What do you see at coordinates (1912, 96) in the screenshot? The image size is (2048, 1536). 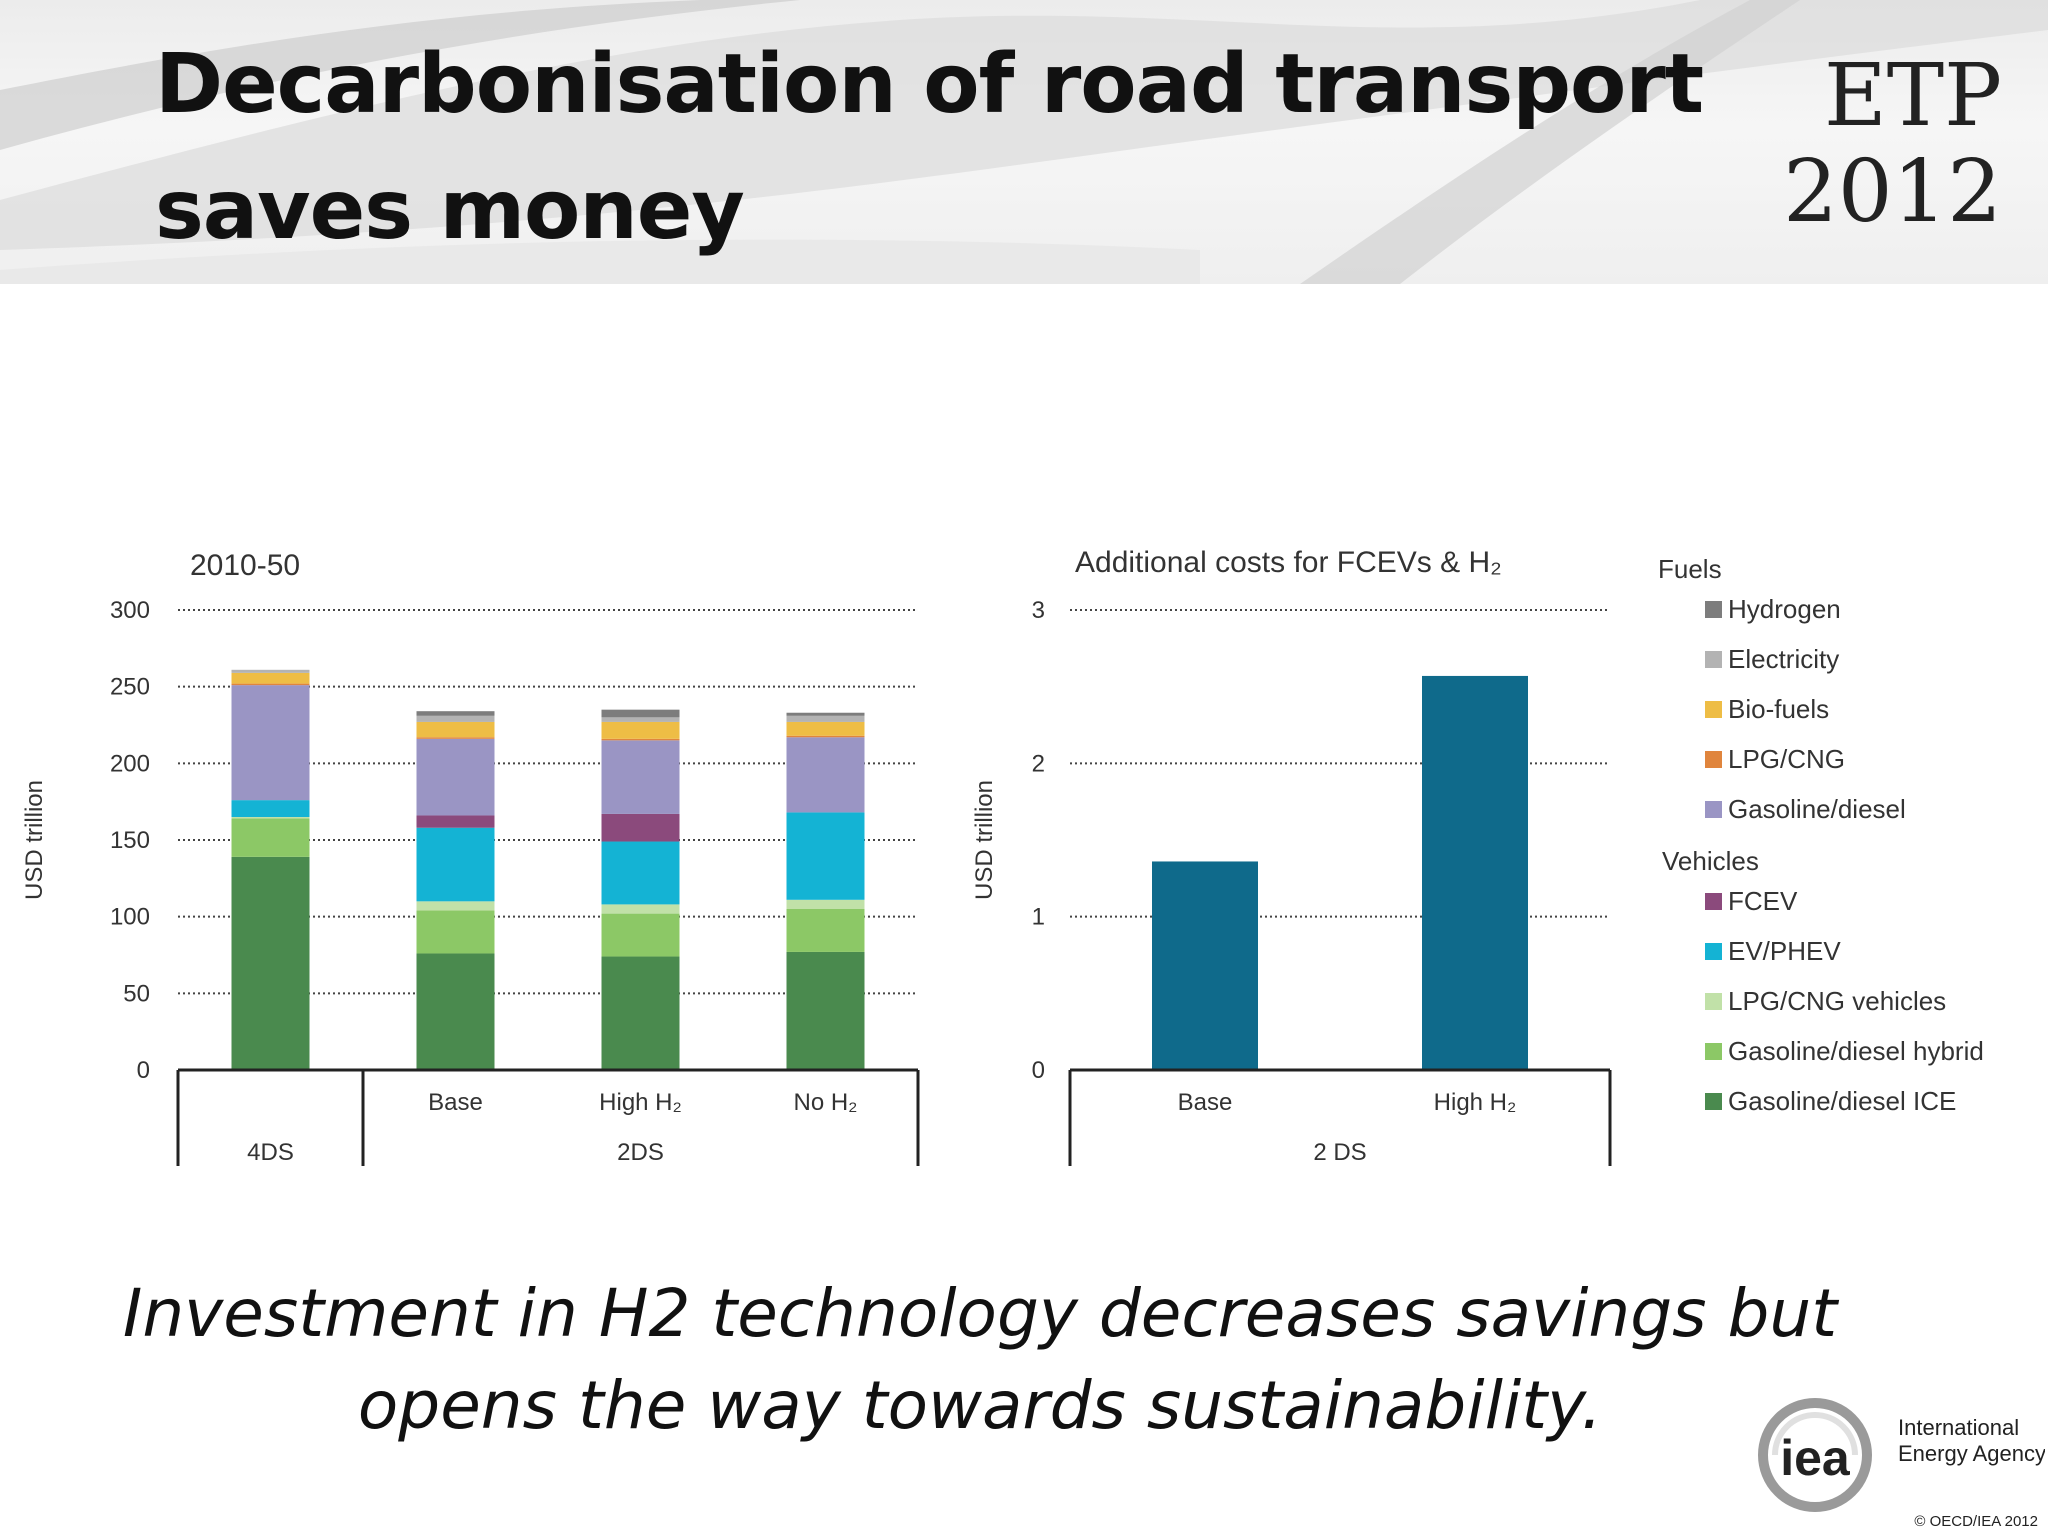 I see `etp-logo-top: ETP` at bounding box center [1912, 96].